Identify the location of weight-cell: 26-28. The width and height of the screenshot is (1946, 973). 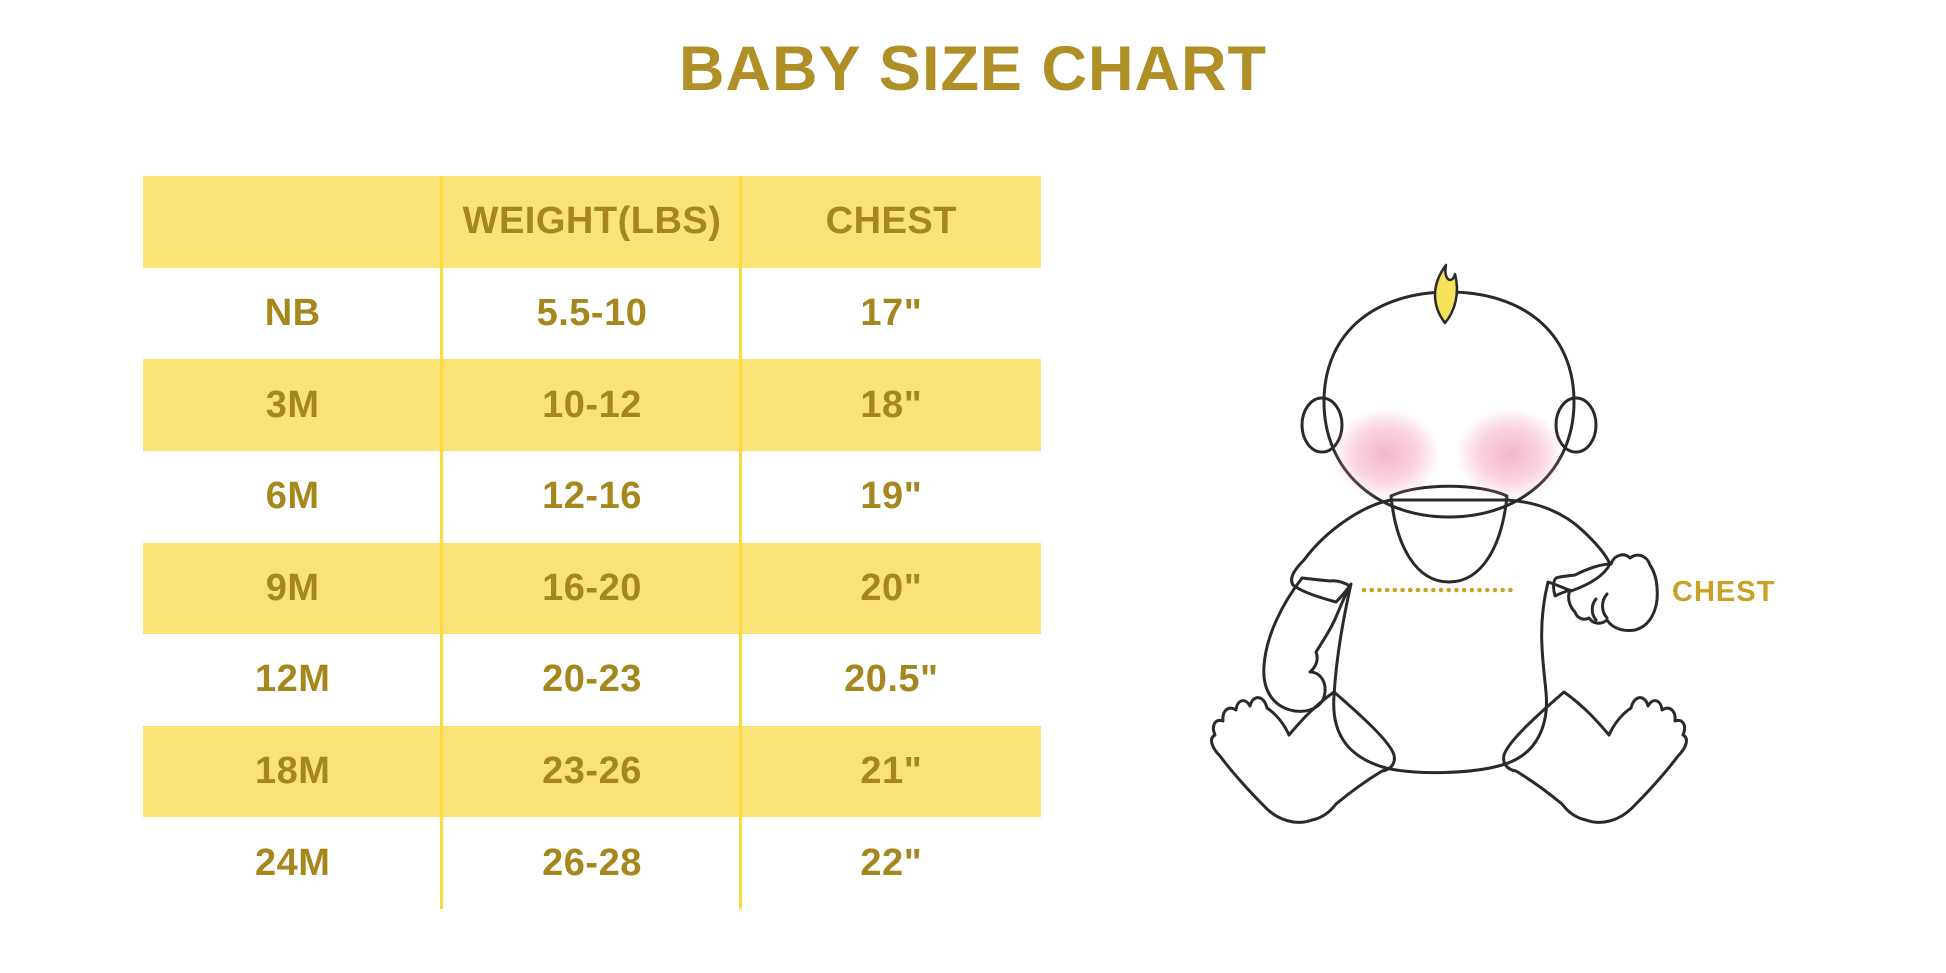
(592, 862).